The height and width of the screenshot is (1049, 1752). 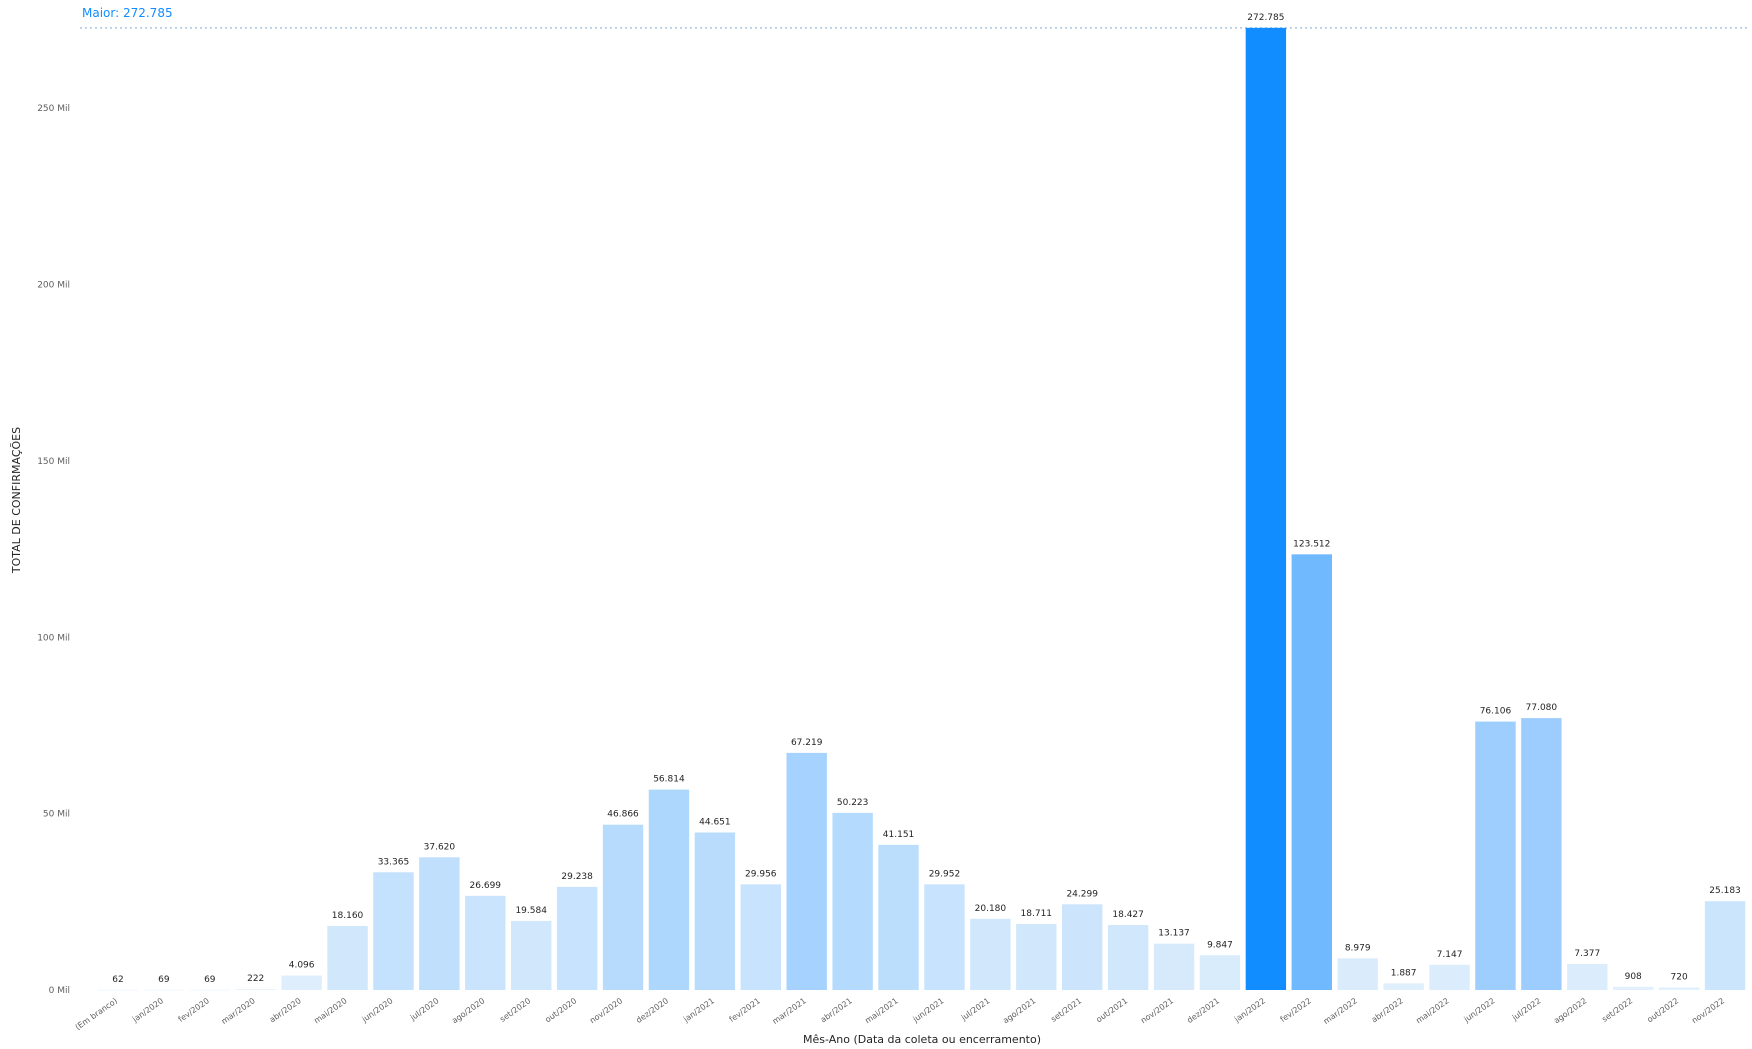 What do you see at coordinates (285, 1010) in the screenshot?
I see `x-tick-label-4: abr/2020` at bounding box center [285, 1010].